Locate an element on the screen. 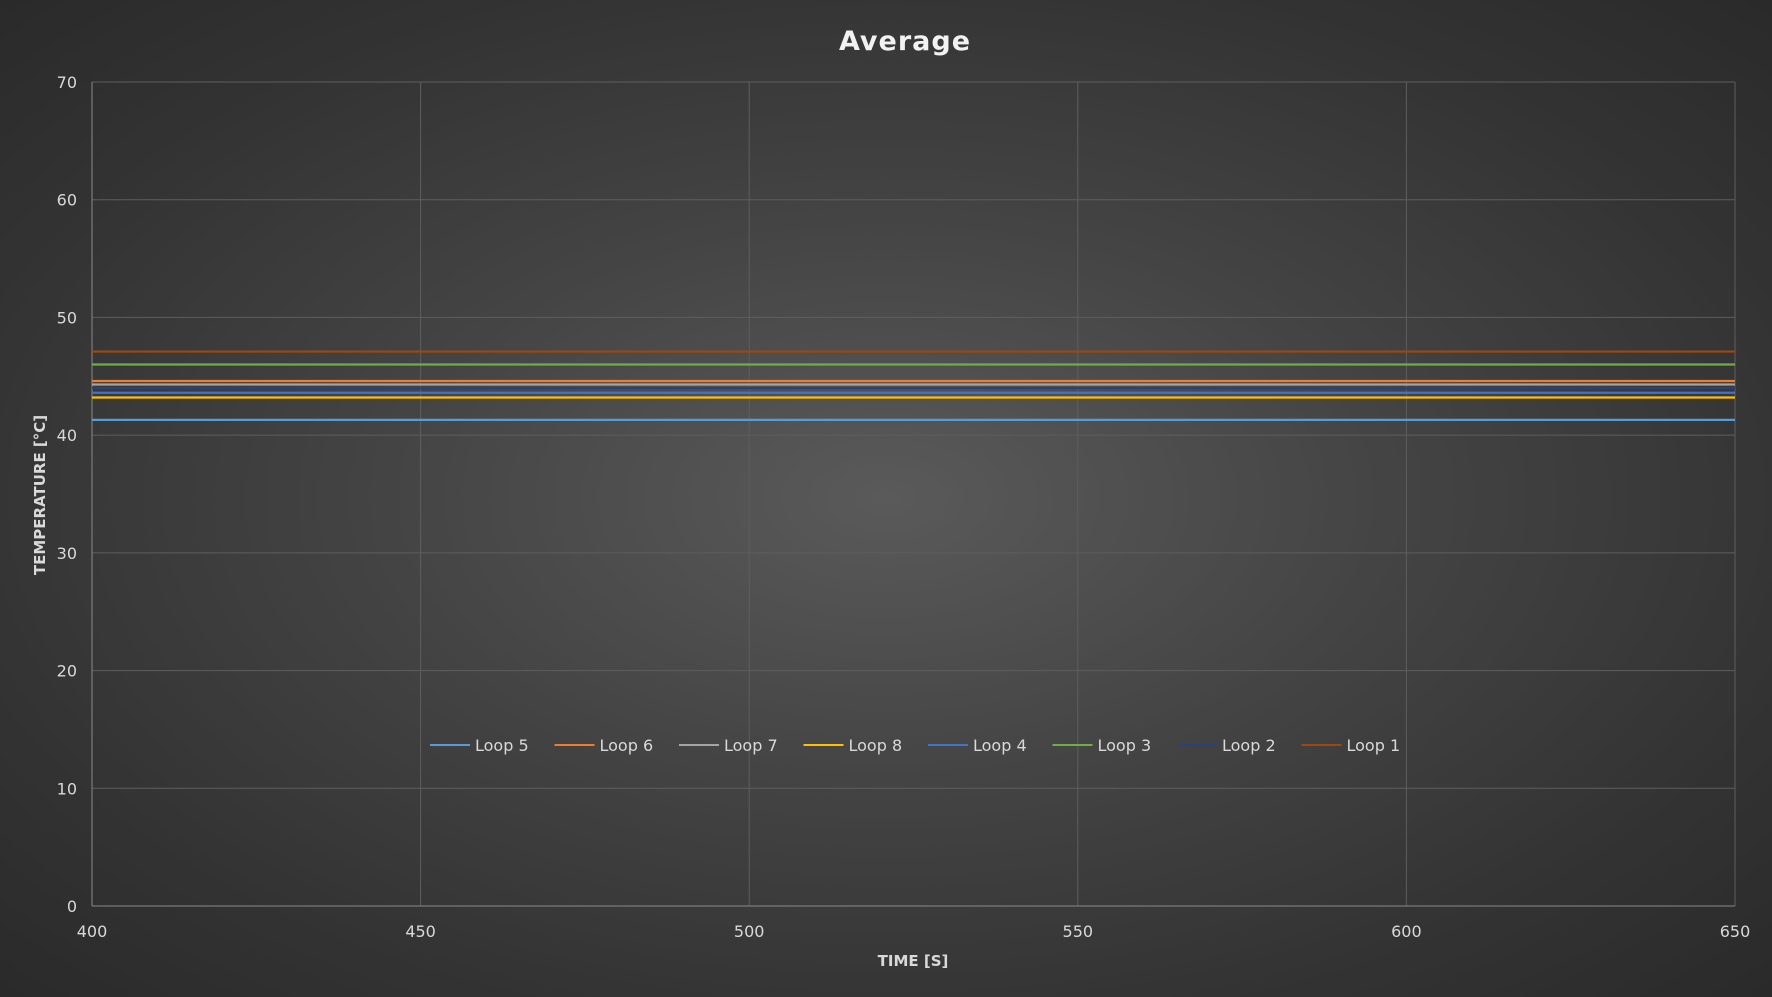  x-tick-label: 500 is located at coordinates (749, 931).